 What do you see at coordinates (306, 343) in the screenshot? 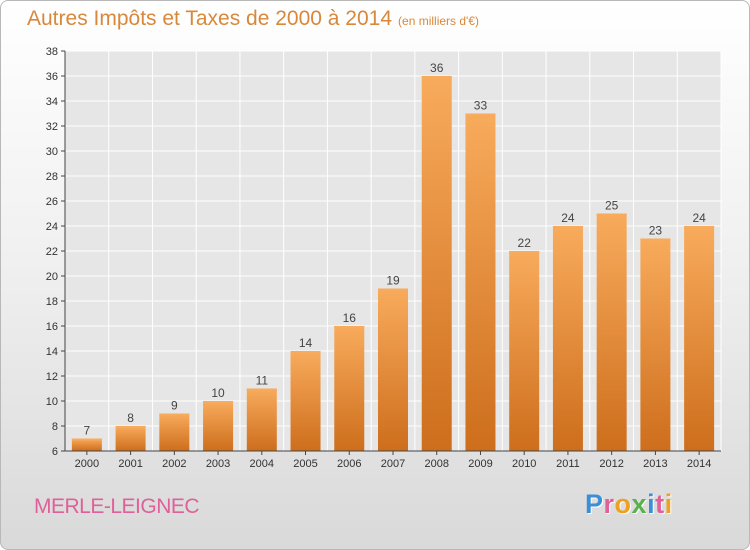
I see `data-label: 14` at bounding box center [306, 343].